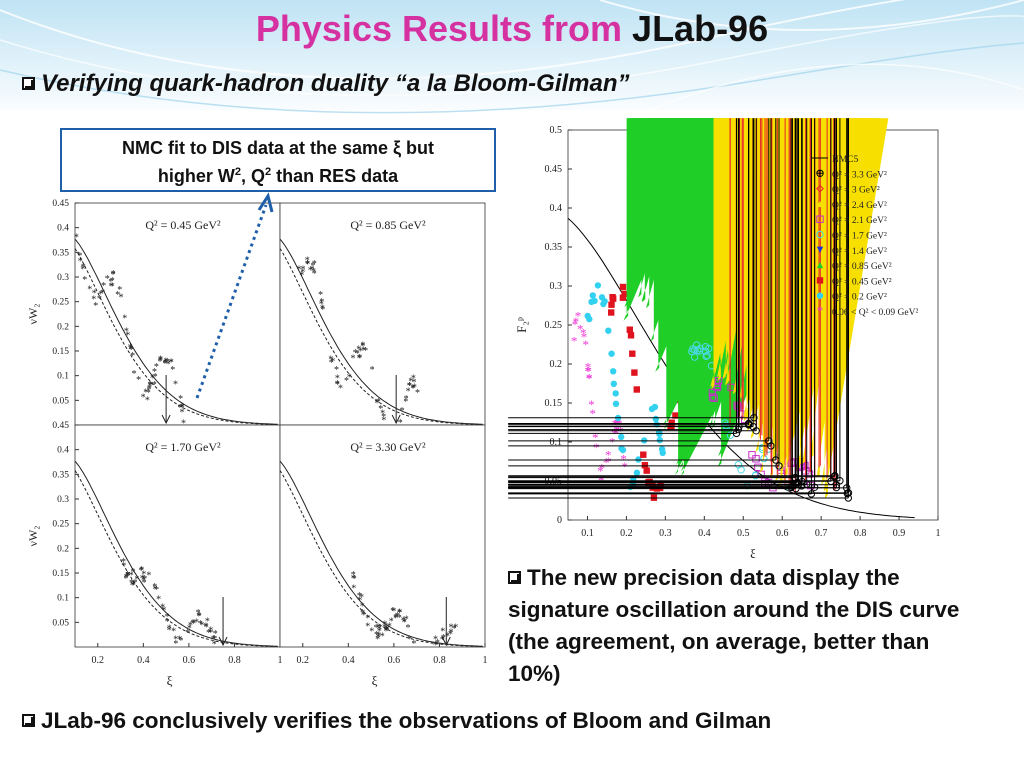  What do you see at coordinates (33, 314) in the screenshot?
I see `y-axis-label: νW₂` at bounding box center [33, 314].